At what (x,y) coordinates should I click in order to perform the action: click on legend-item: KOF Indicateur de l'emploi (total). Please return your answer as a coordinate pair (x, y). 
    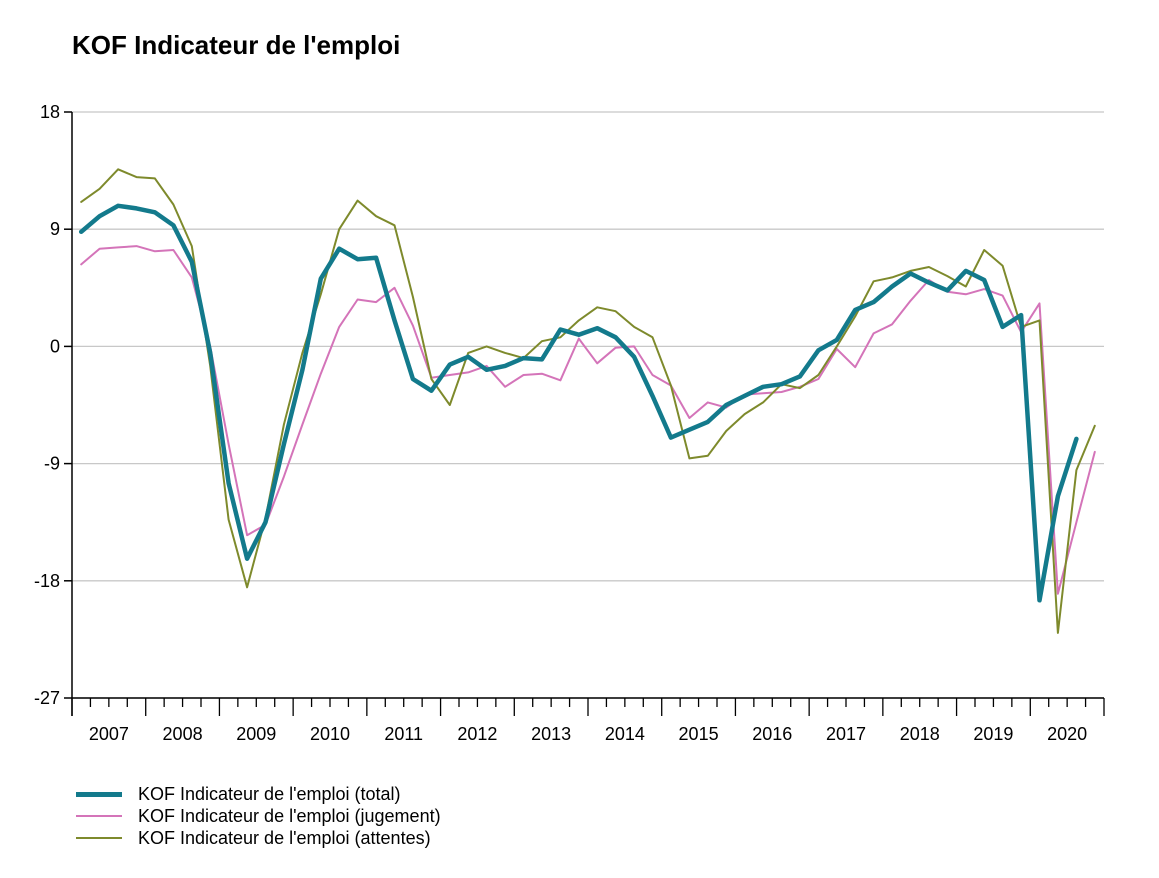
    Looking at the image, I should click on (258, 794).